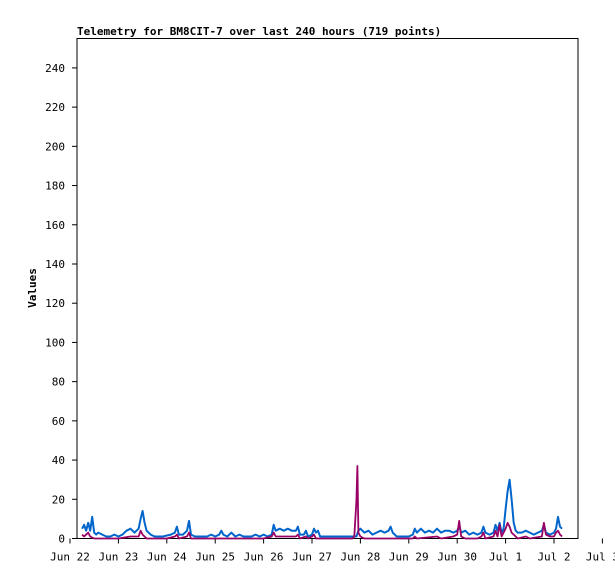 This screenshot has height=583, width=615. I want to click on x-tick-label: Jun 23, so click(119, 557).